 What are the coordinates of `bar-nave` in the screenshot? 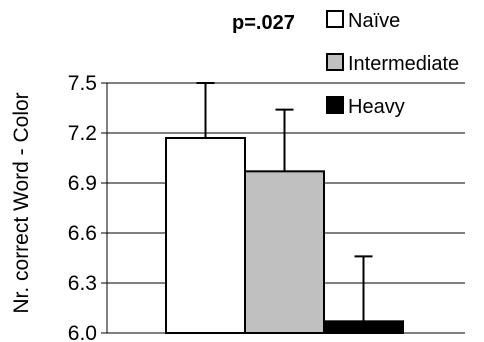 It's located at (205, 235).